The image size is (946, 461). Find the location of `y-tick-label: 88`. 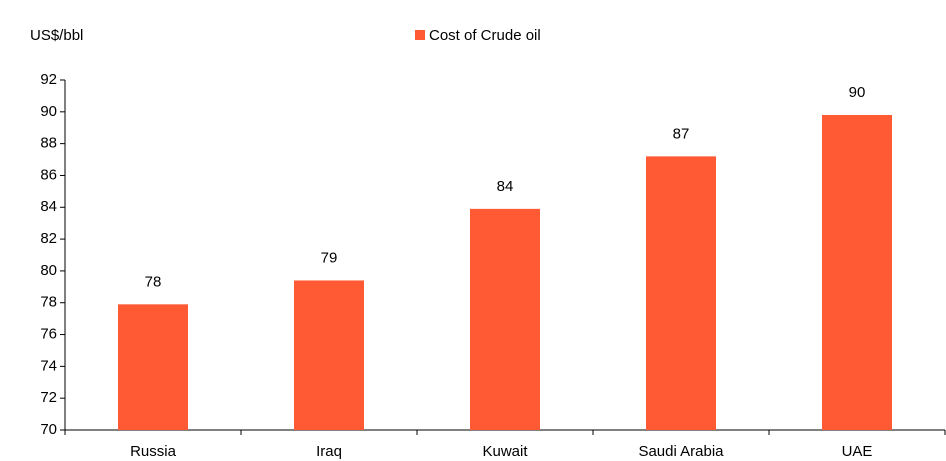

y-tick-label: 88 is located at coordinates (48, 143).